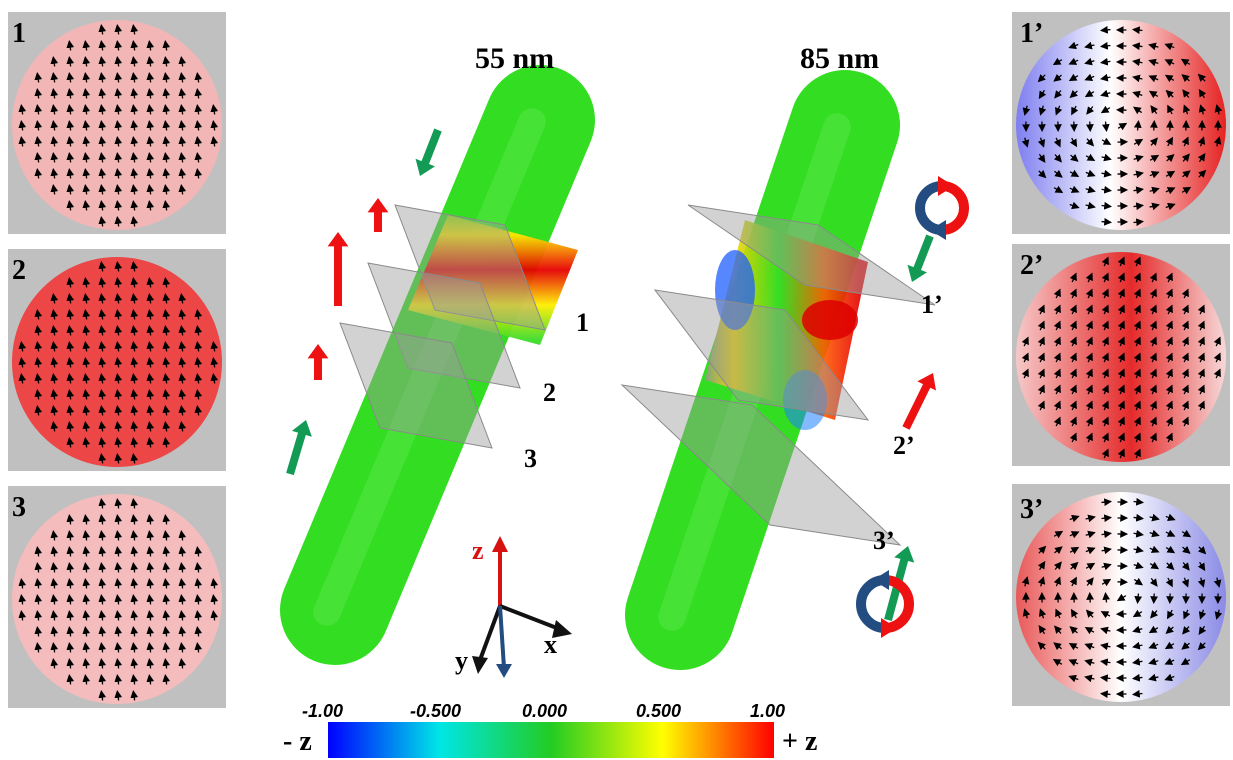  What do you see at coordinates (531, 618) in the screenshot?
I see `axis-x-line` at bounding box center [531, 618].